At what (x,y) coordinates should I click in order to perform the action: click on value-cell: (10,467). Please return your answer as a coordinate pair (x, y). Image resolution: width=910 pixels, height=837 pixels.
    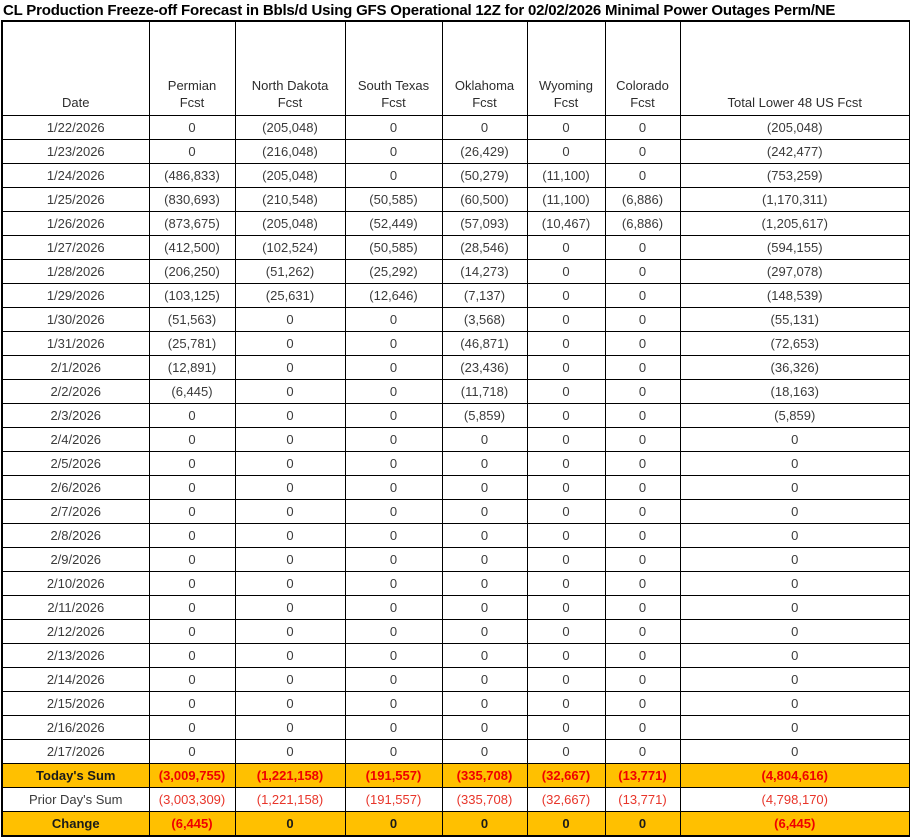
    Looking at the image, I should click on (566, 223).